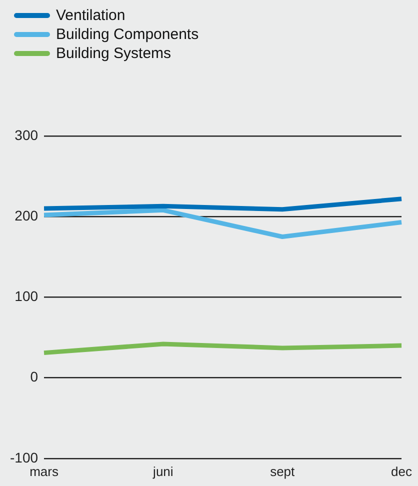 The image size is (418, 486). Describe the element at coordinates (163, 471) in the screenshot. I see `x-tick-label: juni` at that location.